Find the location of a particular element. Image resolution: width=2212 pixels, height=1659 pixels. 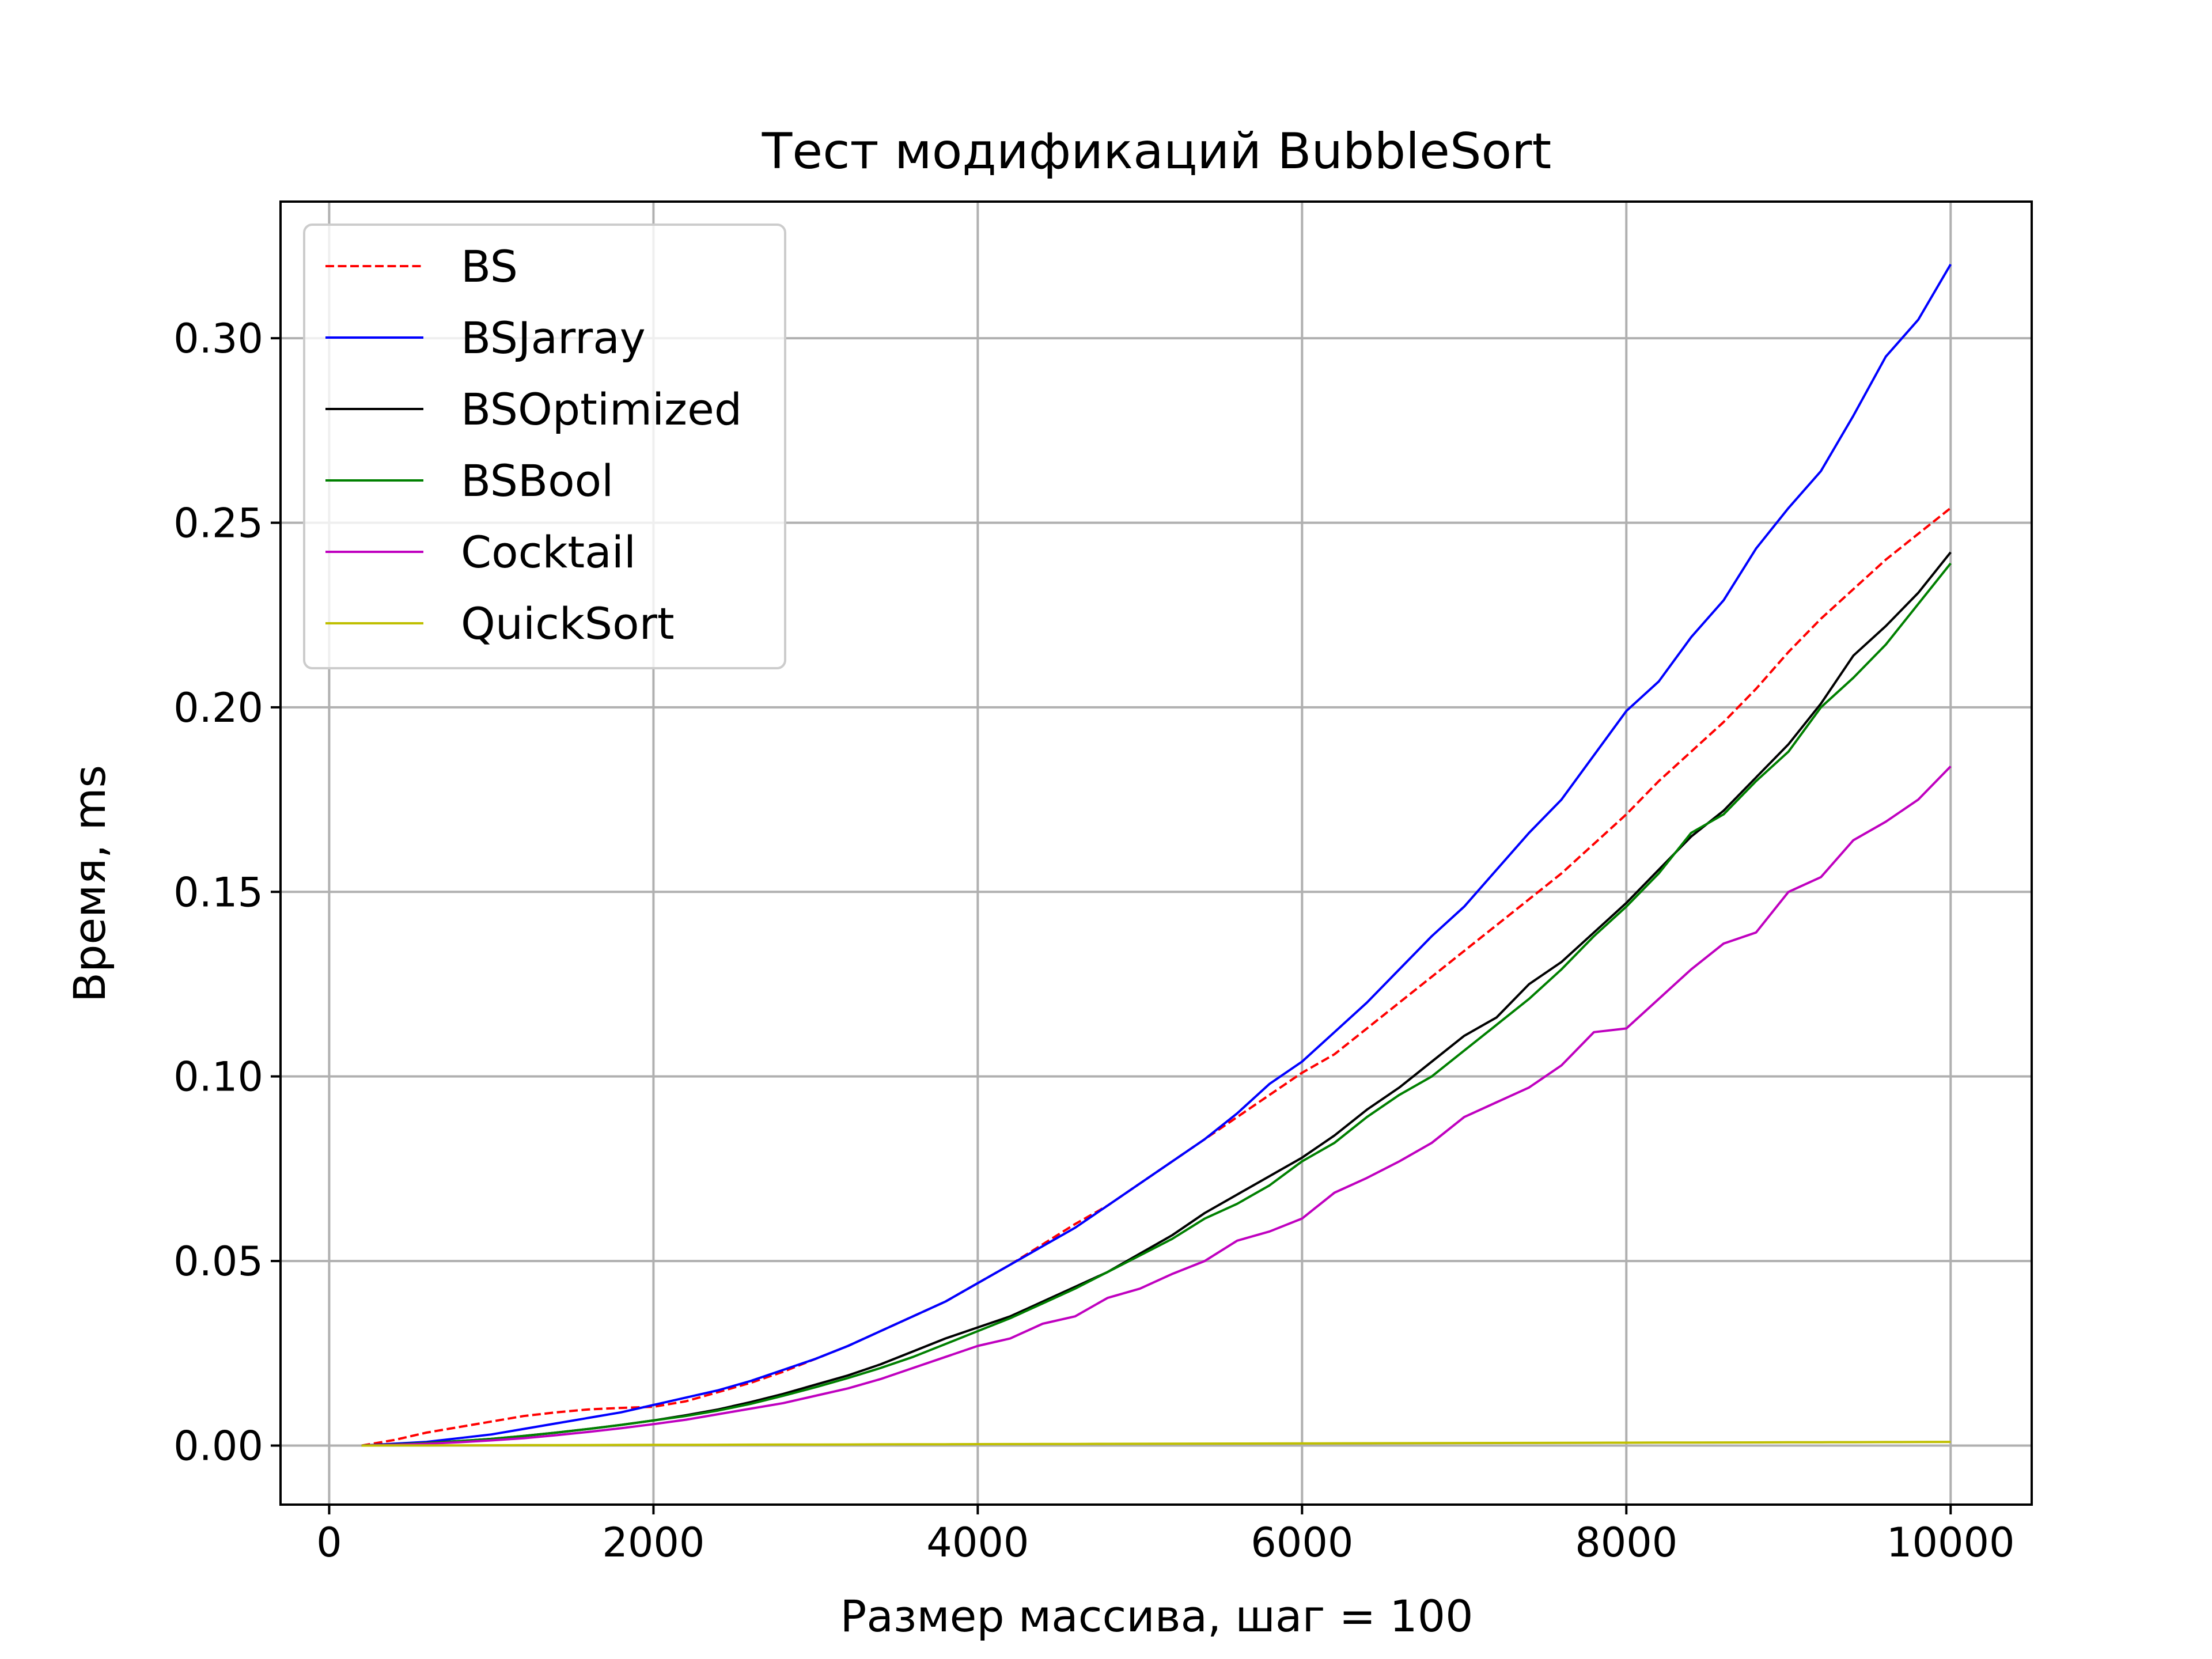

x-tick-label: 10000 is located at coordinates (1951, 1542).